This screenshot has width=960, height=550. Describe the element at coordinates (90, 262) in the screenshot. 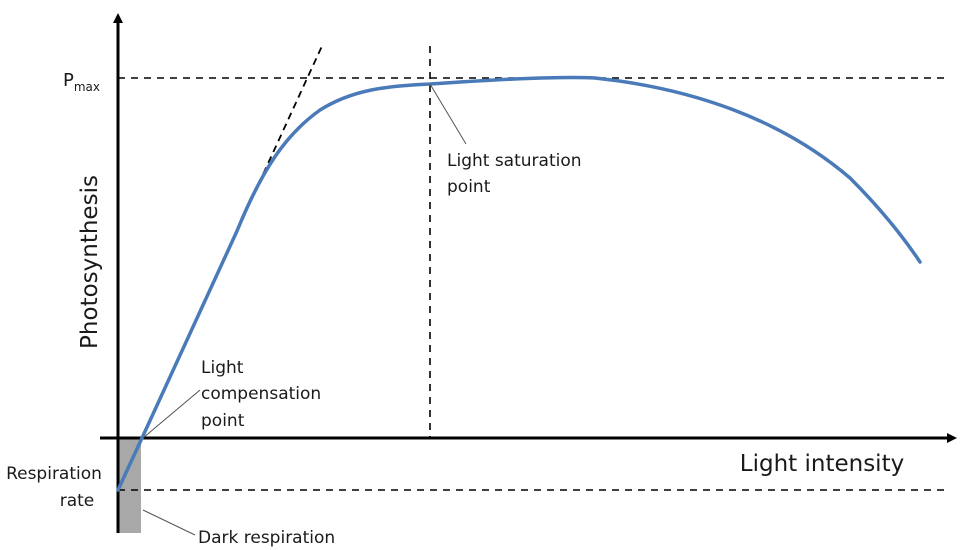

I see `y-axis-label: Photosynthesis` at that location.